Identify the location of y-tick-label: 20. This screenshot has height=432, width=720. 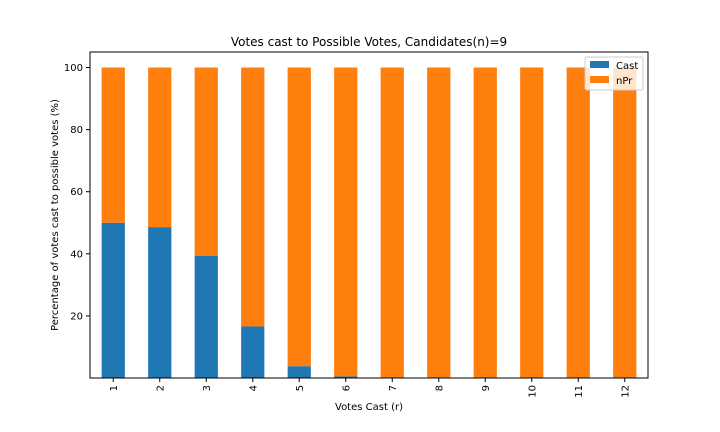
(76, 316).